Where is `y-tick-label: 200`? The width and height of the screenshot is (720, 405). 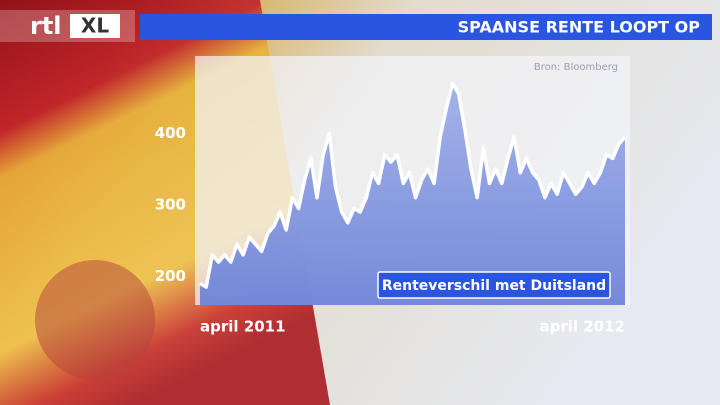
y-tick-label: 200 is located at coordinates (170, 276).